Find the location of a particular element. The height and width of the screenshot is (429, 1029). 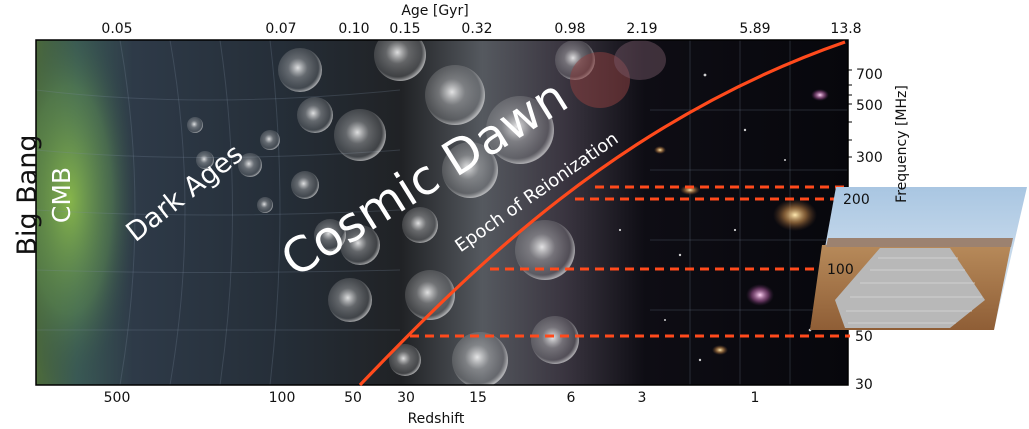

frequency-tick-label: 50 is located at coordinates (864, 337).